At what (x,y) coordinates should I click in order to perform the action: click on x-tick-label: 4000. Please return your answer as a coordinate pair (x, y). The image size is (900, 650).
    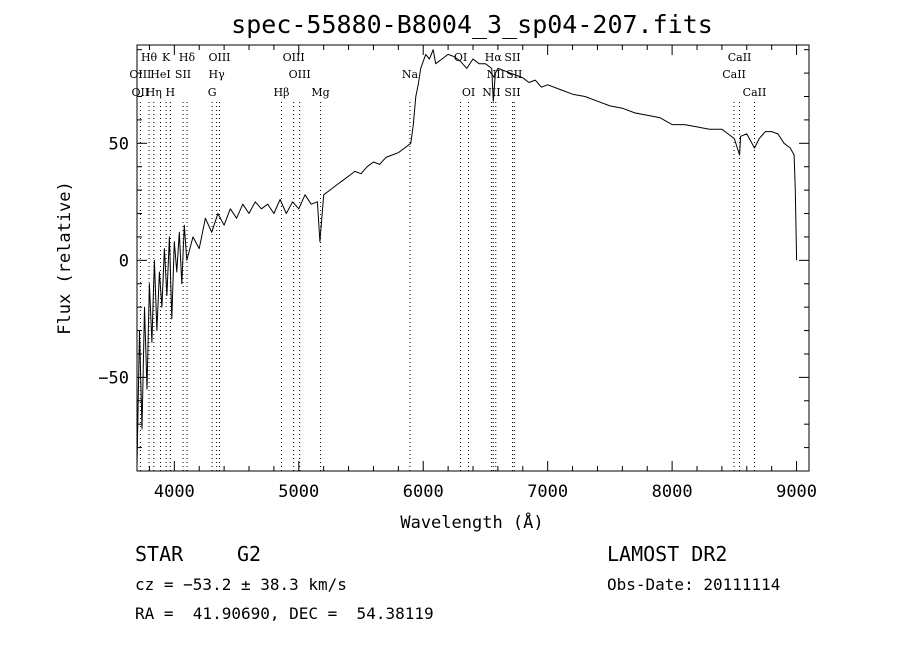
    Looking at the image, I should click on (174, 492).